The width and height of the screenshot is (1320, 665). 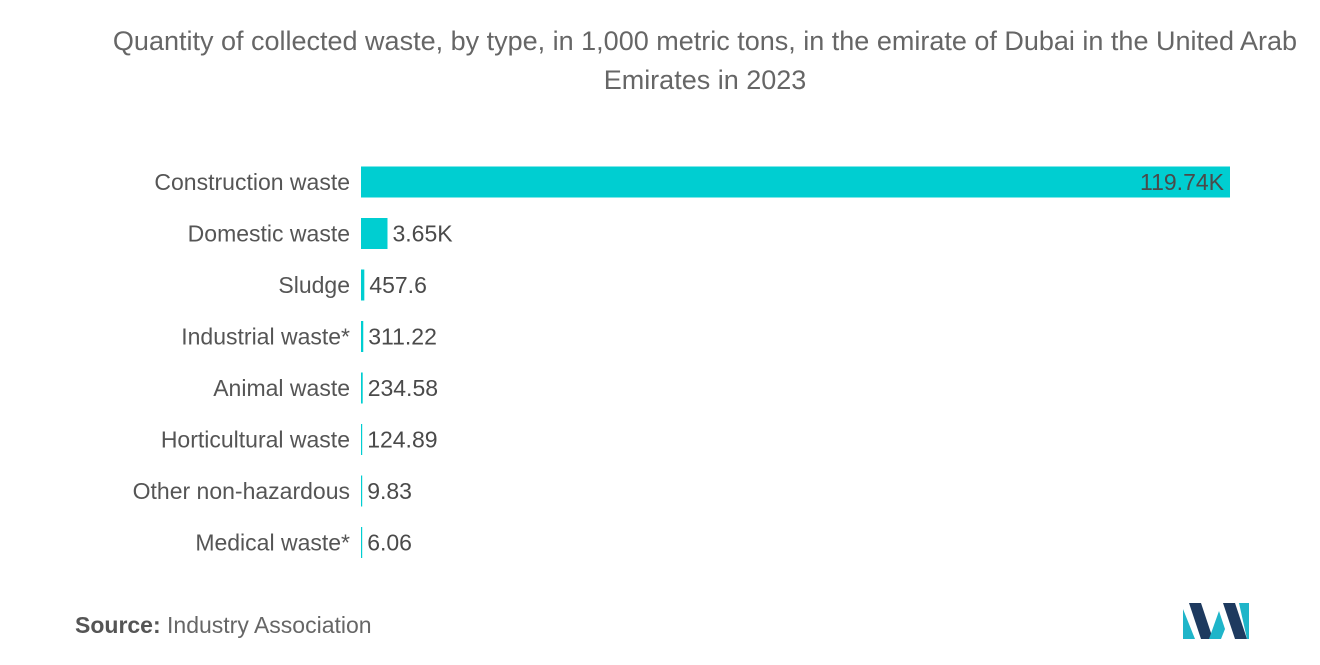 I want to click on data-label: 6.06, so click(x=389, y=543).